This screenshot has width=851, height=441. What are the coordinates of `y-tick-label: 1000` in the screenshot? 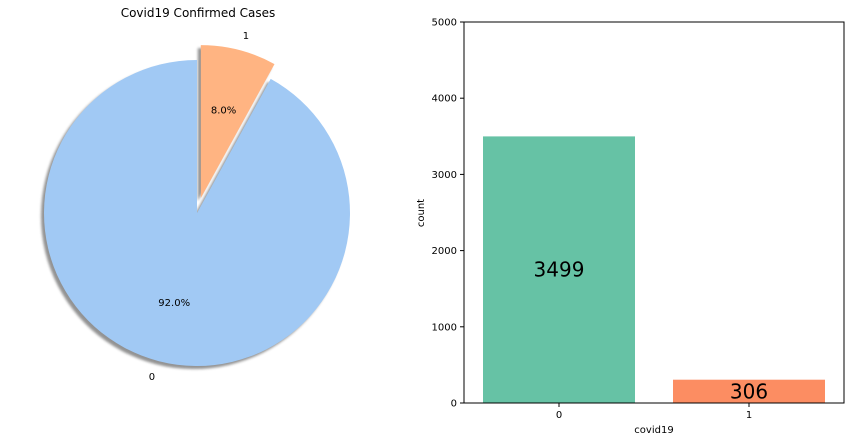 It's located at (444, 327).